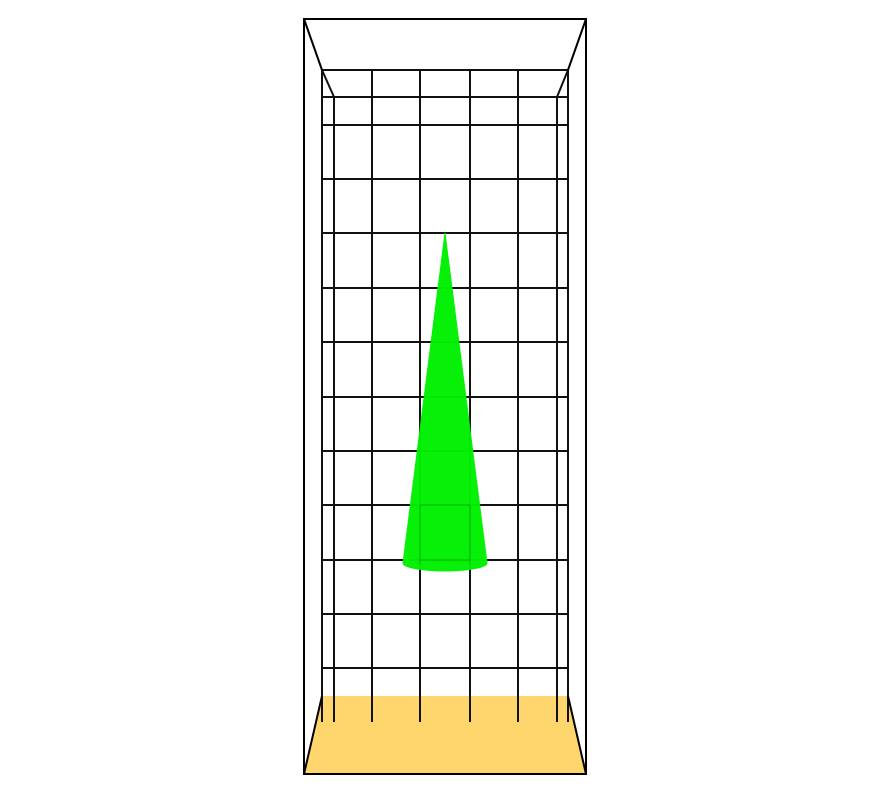  I want to click on edge-top-right, so click(577, 44).